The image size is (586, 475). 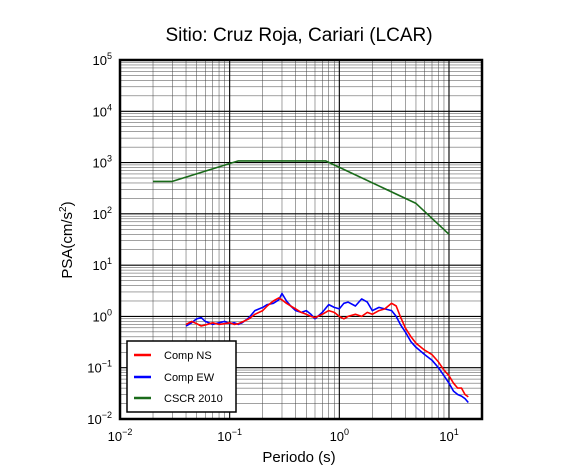 What do you see at coordinates (102, 110) in the screenshot?
I see `y-tick-label: 10⁴` at bounding box center [102, 110].